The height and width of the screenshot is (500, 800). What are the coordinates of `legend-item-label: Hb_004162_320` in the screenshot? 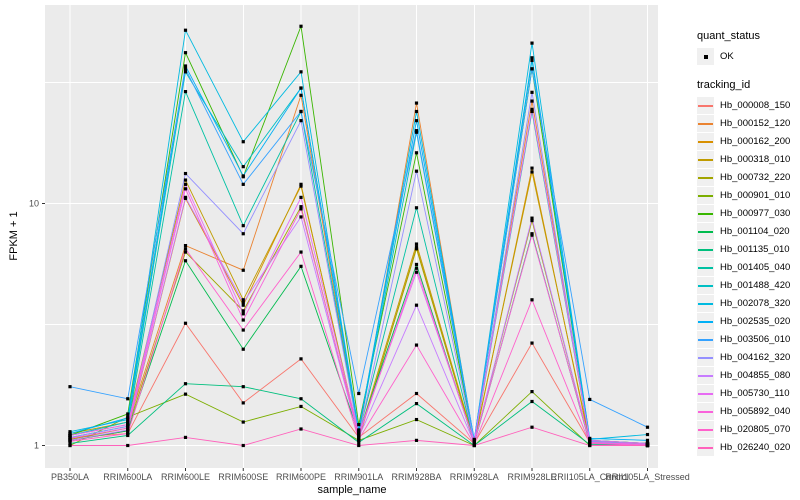 It's located at (755, 357).